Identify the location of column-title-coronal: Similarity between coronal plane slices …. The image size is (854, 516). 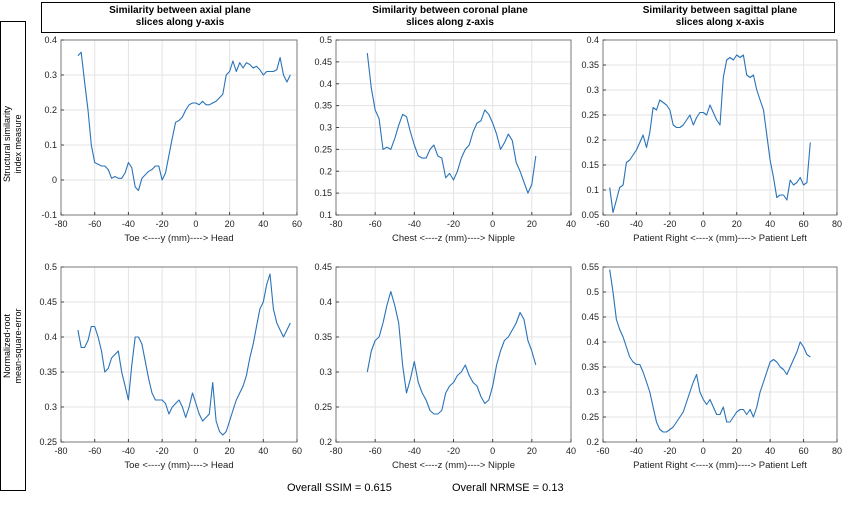
(450, 16).